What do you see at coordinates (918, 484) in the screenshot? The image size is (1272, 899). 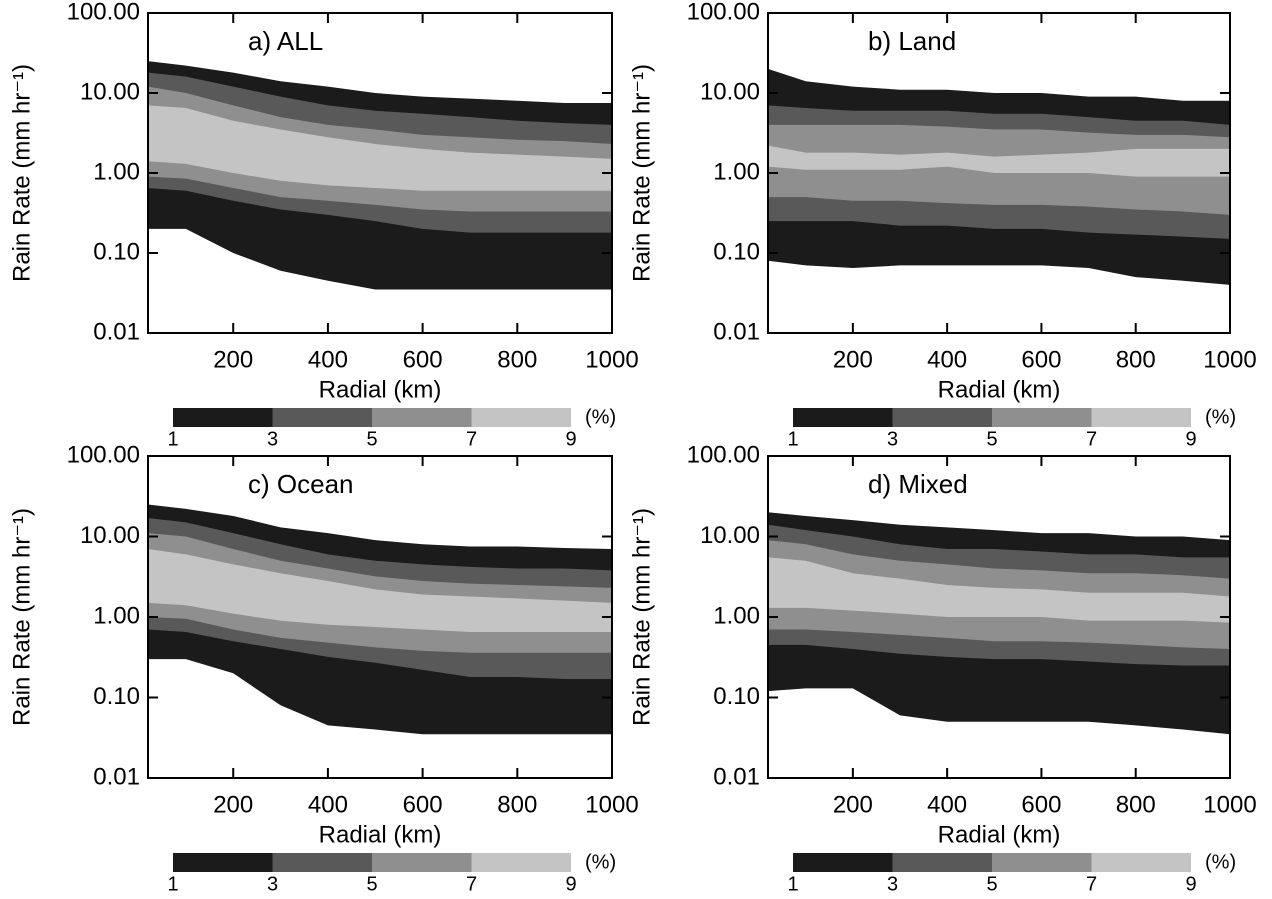 I see `panel-title: d) Mixed` at bounding box center [918, 484].